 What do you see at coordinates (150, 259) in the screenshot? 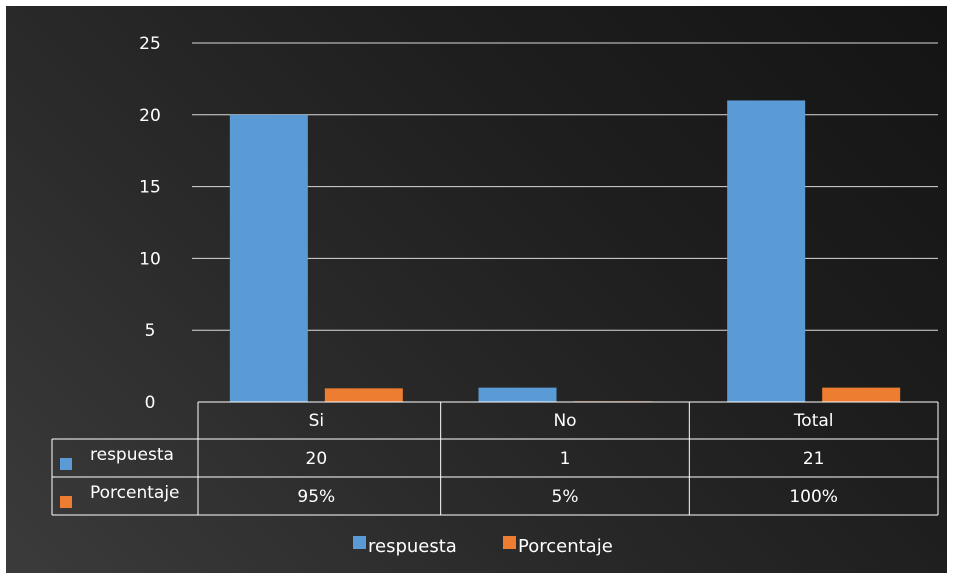
I see `y-tick-label: 10` at bounding box center [150, 259].